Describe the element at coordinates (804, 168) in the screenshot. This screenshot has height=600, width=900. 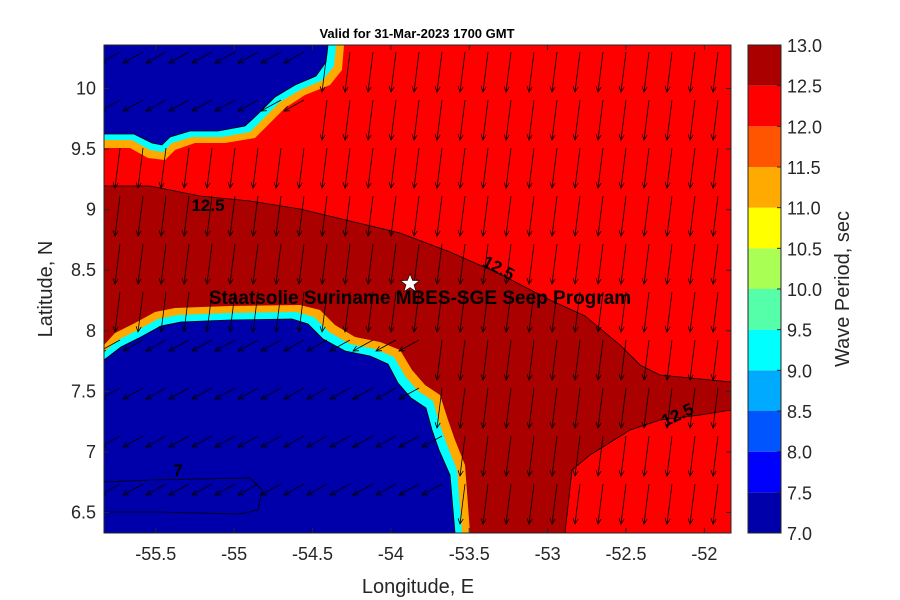
I see `colorbar-tick-label: 11.5` at that location.